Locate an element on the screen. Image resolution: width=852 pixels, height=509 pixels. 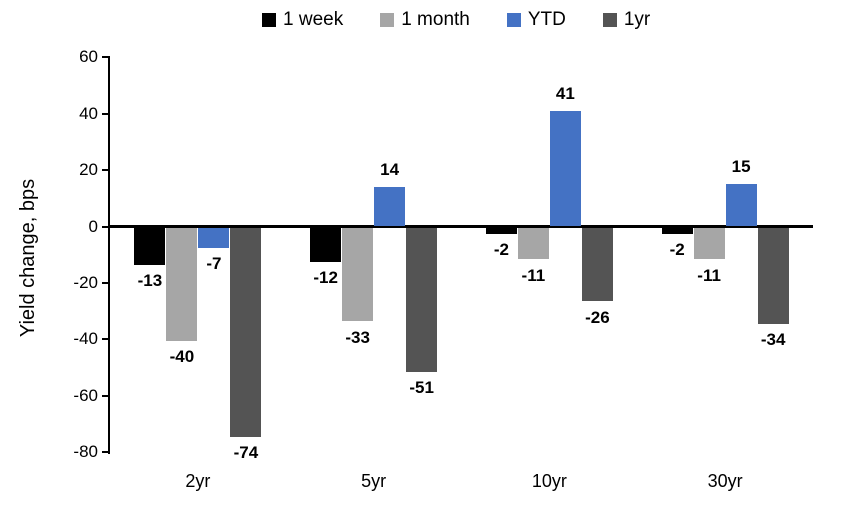
chart-legend: 1 week 1 month YTD 1yr is located at coordinates (456, 20).